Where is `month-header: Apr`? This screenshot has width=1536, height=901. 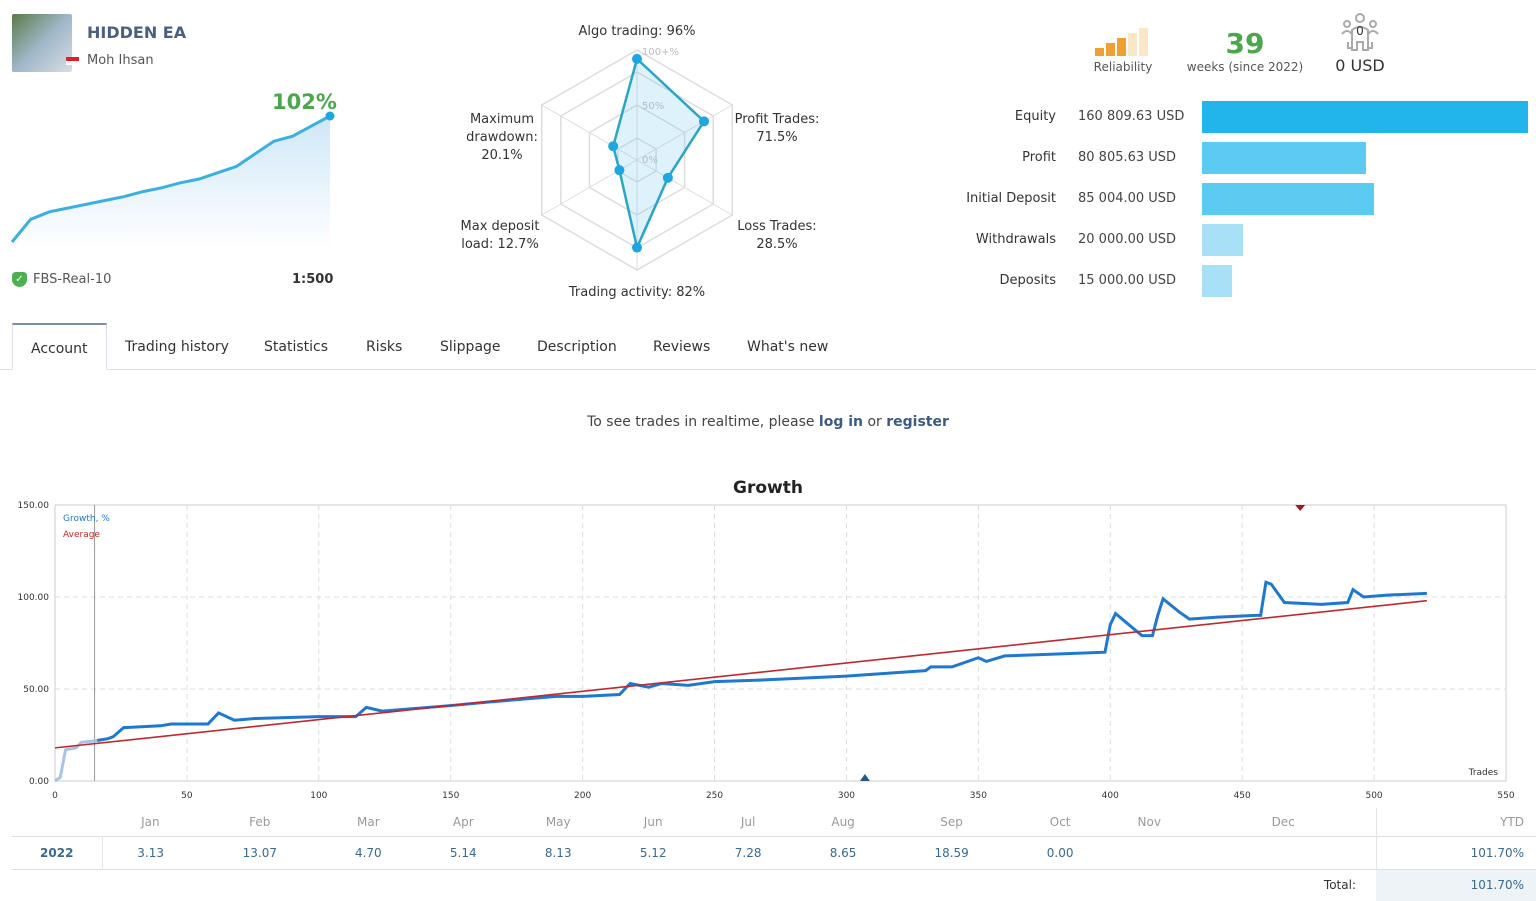 month-header: Apr is located at coordinates (463, 821).